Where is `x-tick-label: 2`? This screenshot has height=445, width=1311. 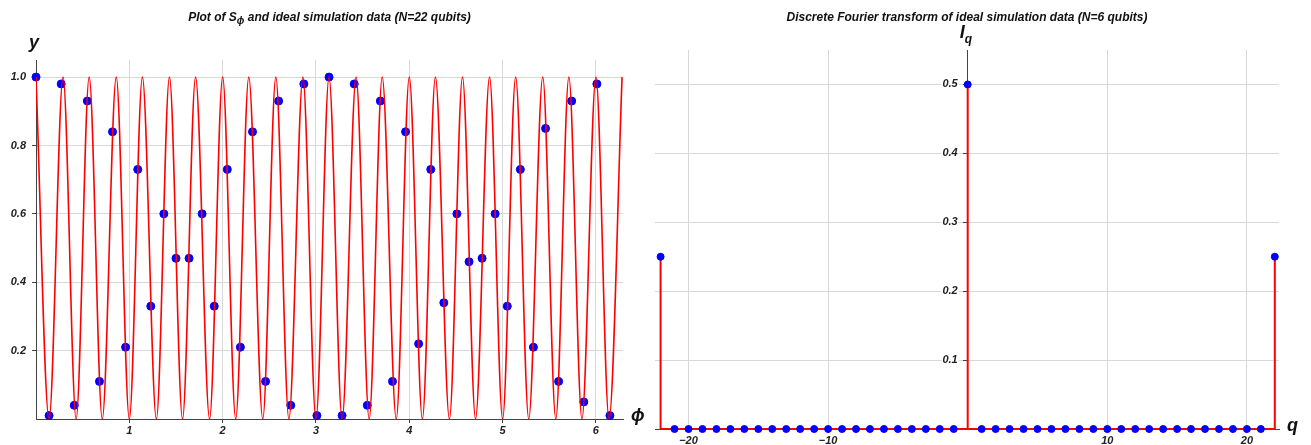
x-tick-label: 2 is located at coordinates (222, 429).